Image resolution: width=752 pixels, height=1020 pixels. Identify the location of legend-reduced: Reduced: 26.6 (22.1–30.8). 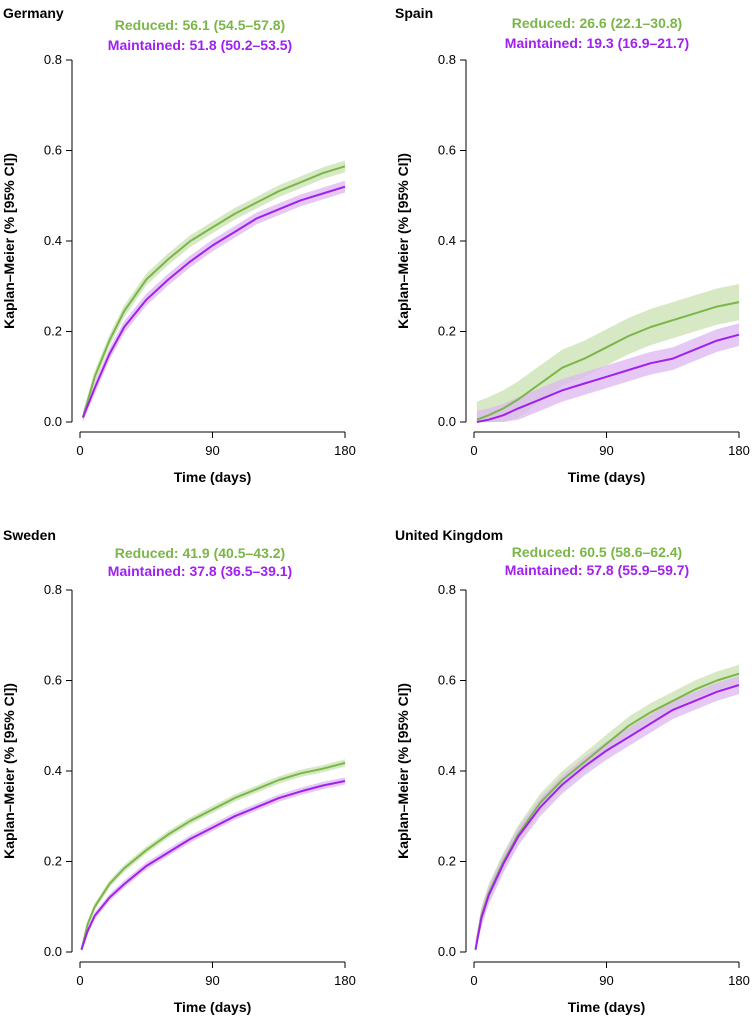
(597, 23).